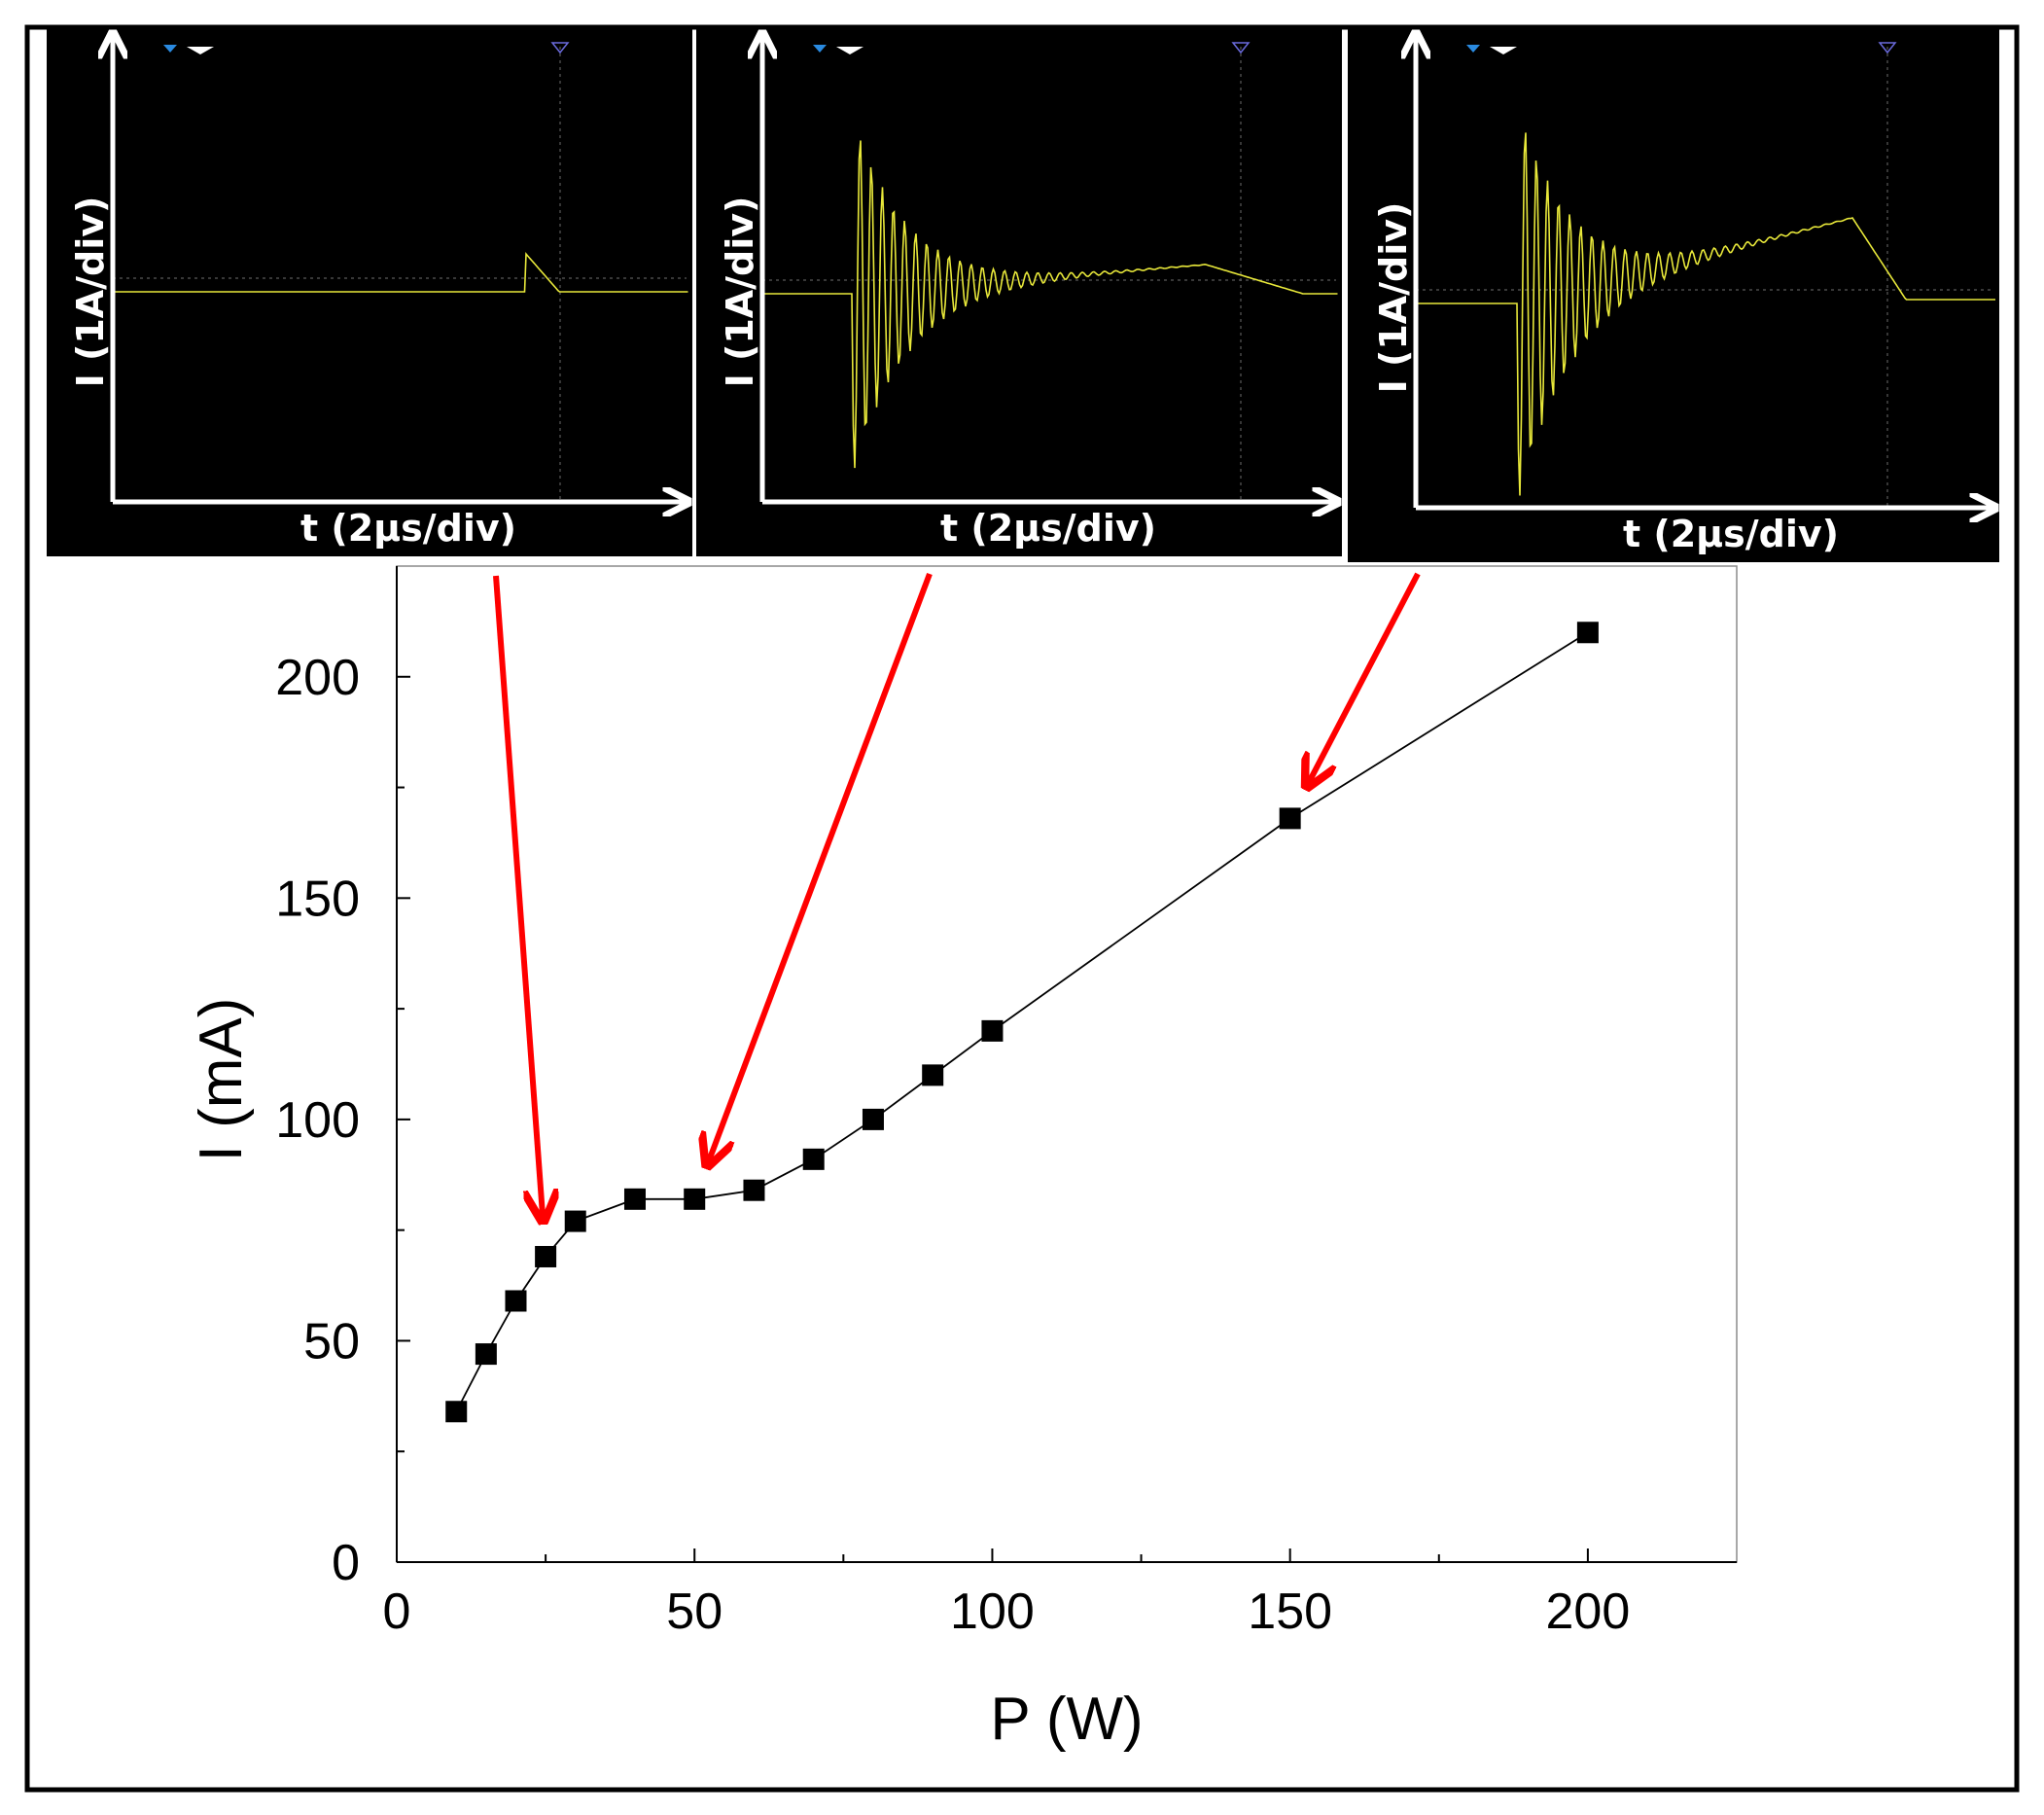 This screenshot has height=1815, width=2044. Describe the element at coordinates (1066, 1720) in the screenshot. I see `x-axis-title: P (W)` at that location.